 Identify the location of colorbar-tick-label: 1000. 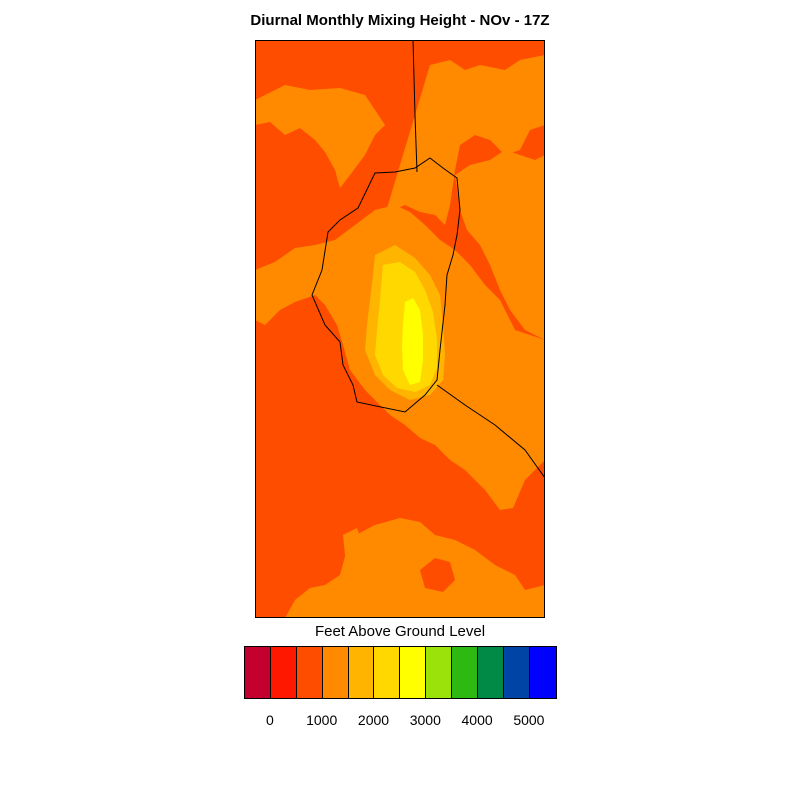
(322, 720).